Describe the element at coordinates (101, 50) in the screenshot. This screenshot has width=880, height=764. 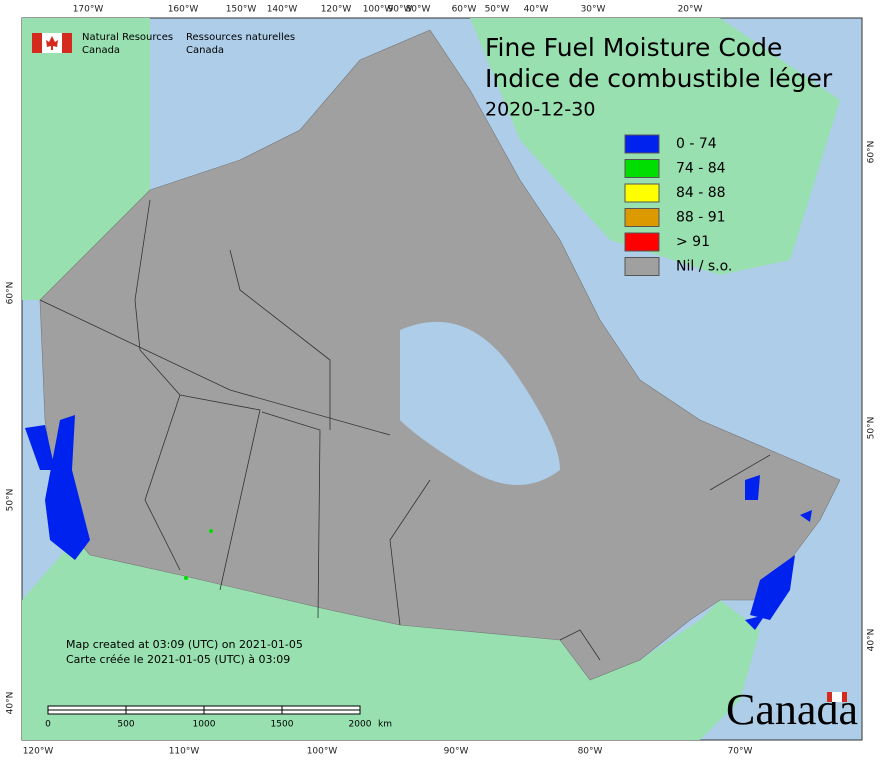
I see `agency-en: Canada` at that location.